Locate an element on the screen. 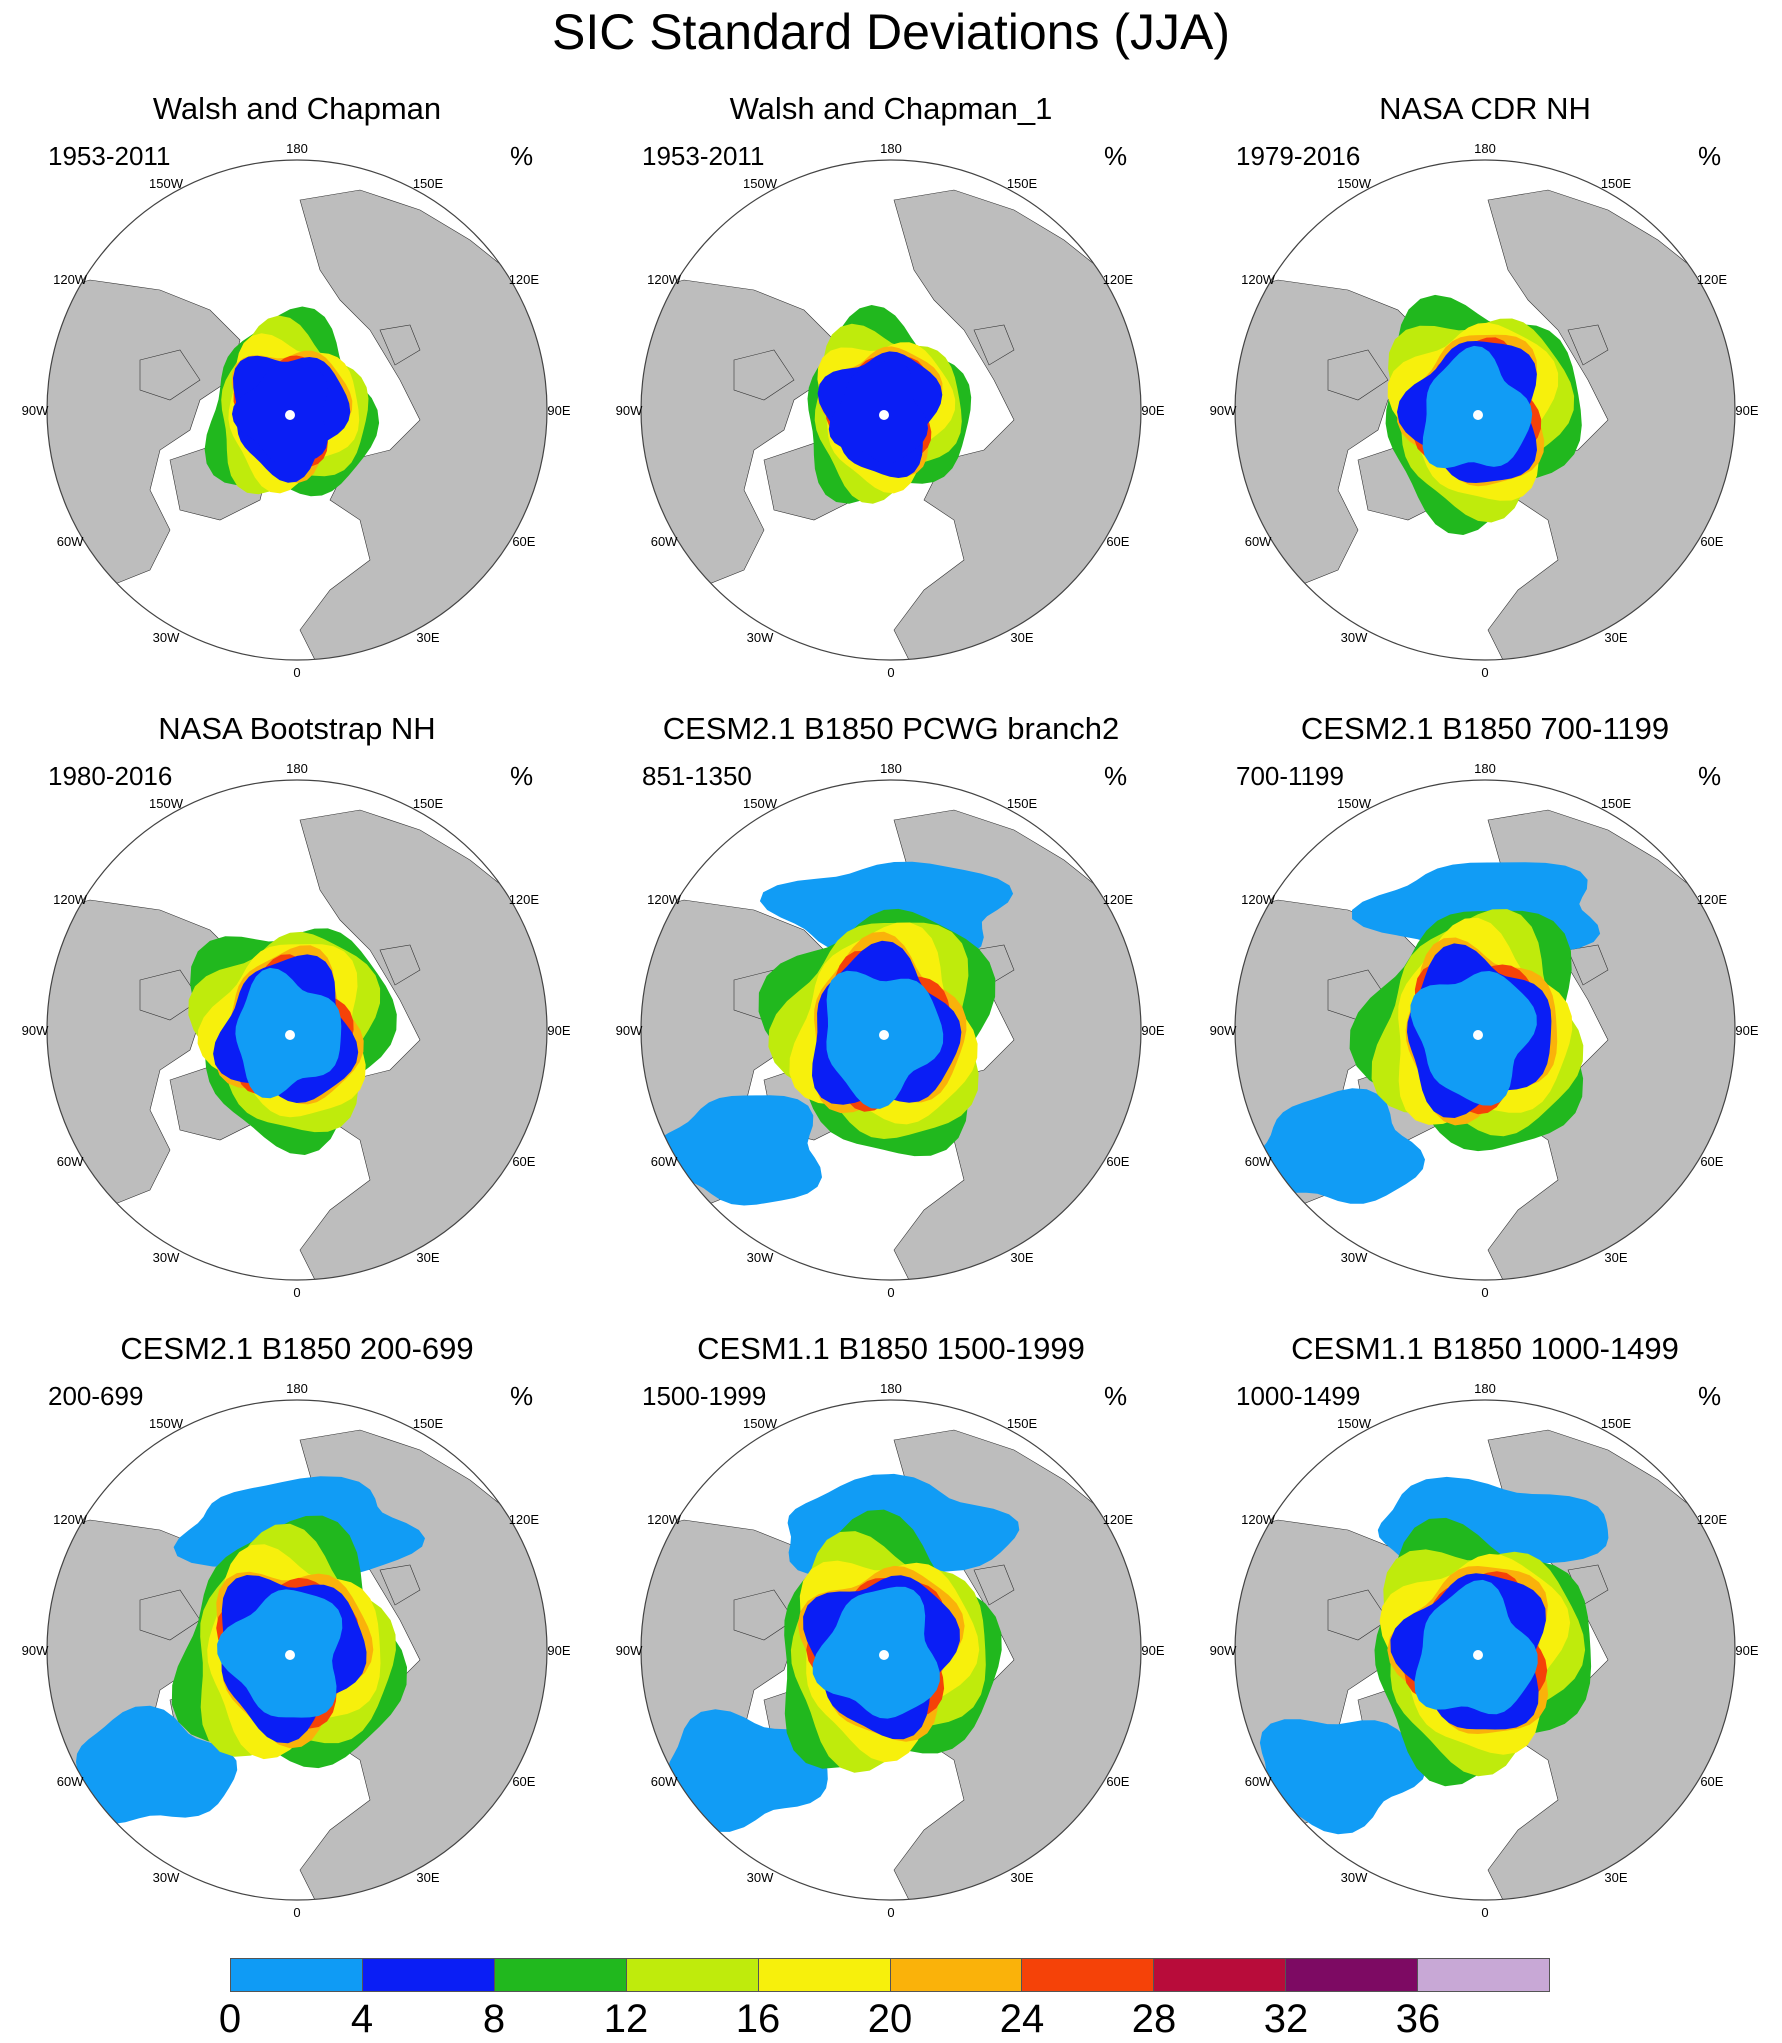  panel-title: CESM2.1 B1850 700-1199 is located at coordinates (1485, 728).